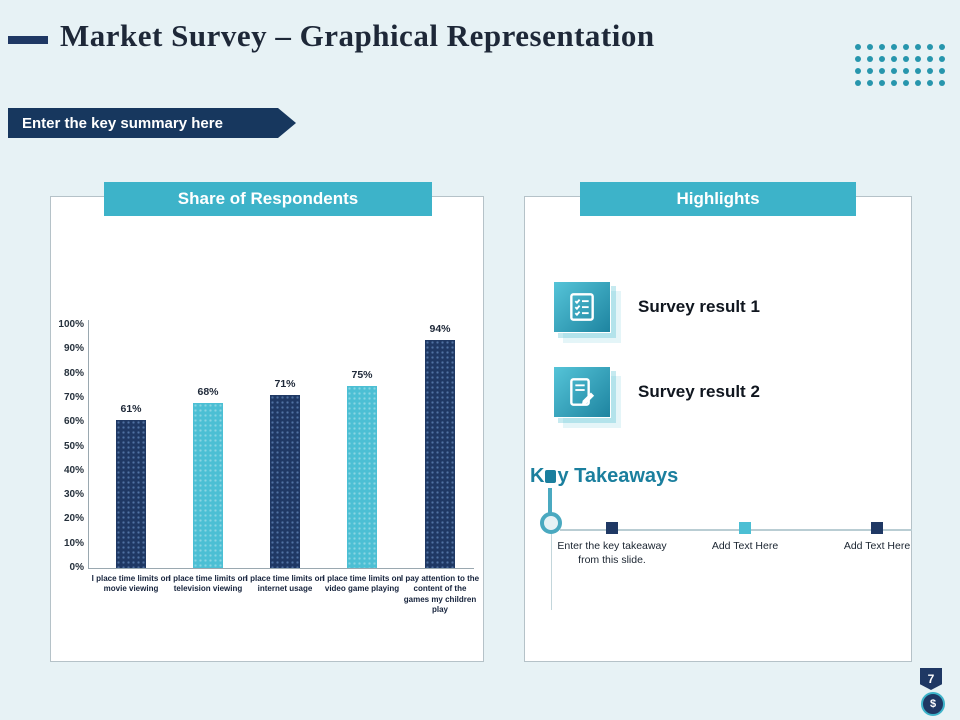  Describe the element at coordinates (73, 349) in the screenshot. I see `y-axis-tick: 90%` at that location.